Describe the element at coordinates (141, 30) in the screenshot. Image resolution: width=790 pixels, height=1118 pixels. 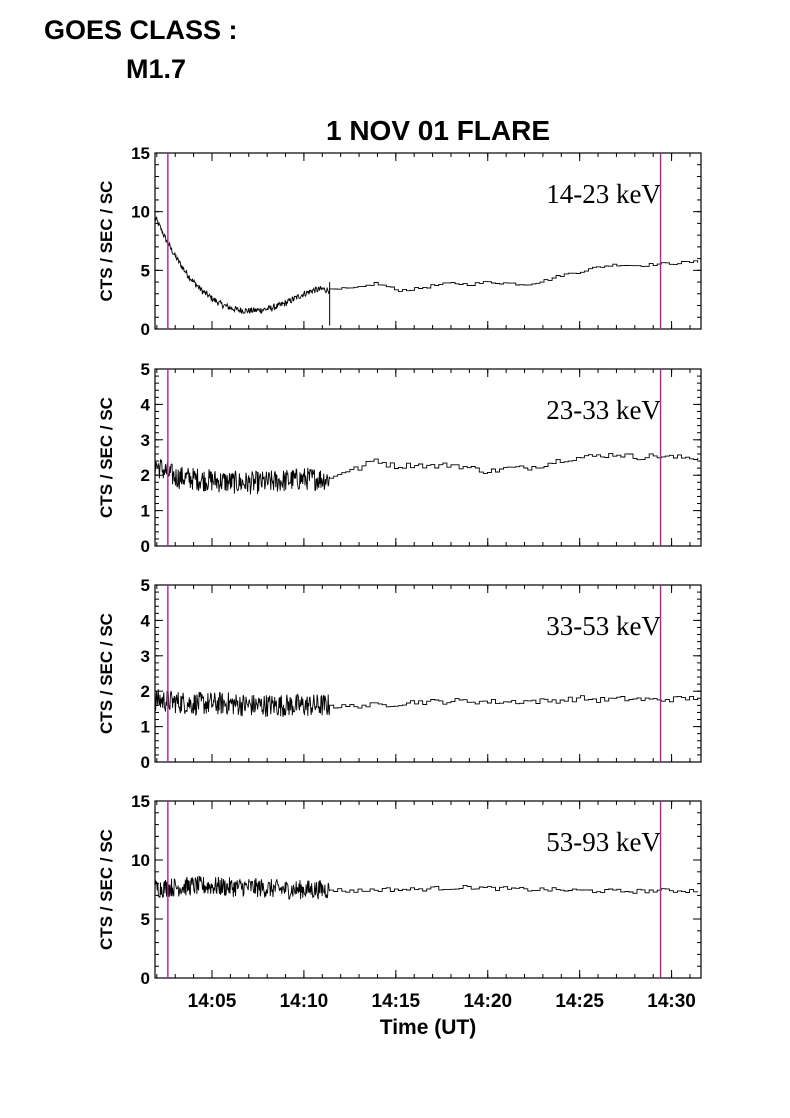
I see `goes-class-label: GOES CLASS :` at that location.